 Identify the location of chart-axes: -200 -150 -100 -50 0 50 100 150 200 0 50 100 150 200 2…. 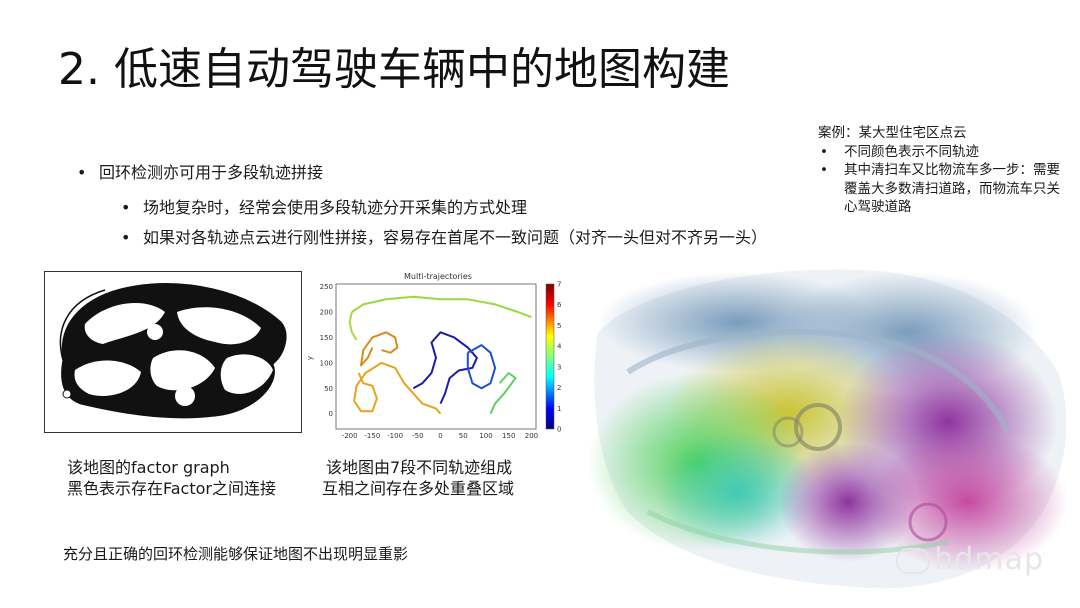
(429, 361).